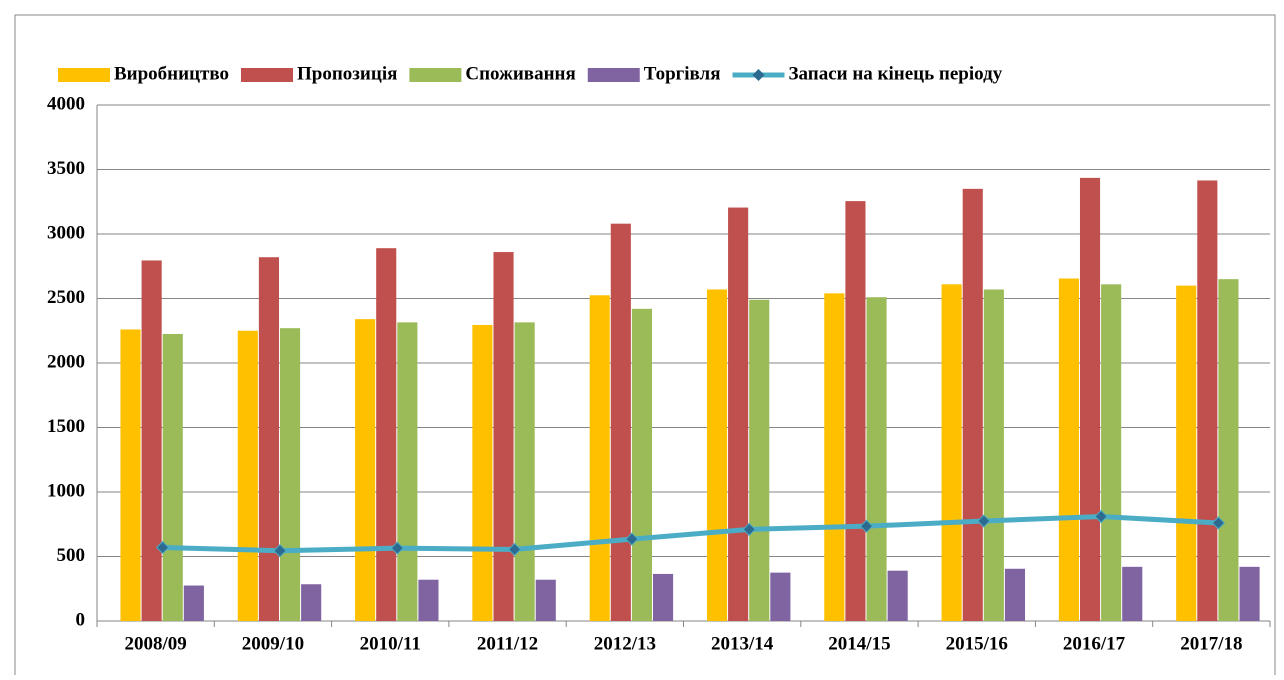 The height and width of the screenshot is (680, 1284). I want to click on x-tick-label: 2017/18, so click(1211, 643).